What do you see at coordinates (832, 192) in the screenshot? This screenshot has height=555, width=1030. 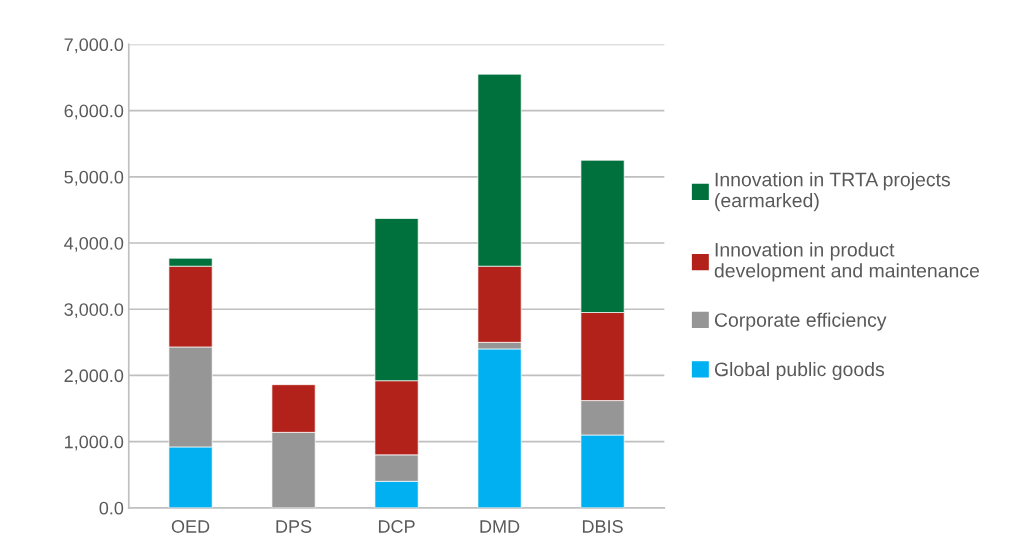 I see `legend-label: Innovation in TRTA projects (earmarked)` at bounding box center [832, 192].